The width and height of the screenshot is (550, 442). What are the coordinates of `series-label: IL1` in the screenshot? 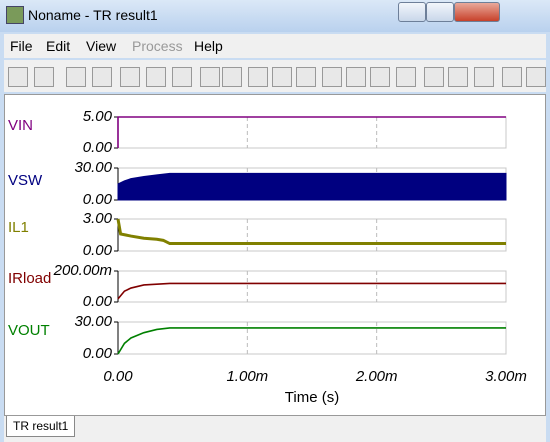 It's located at (18, 227).